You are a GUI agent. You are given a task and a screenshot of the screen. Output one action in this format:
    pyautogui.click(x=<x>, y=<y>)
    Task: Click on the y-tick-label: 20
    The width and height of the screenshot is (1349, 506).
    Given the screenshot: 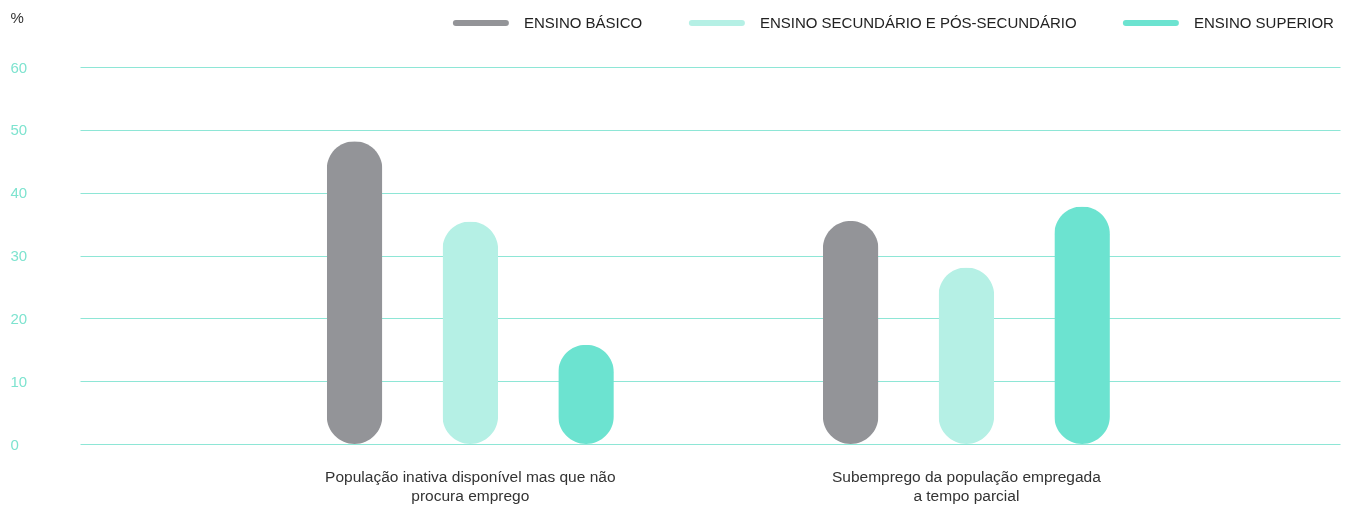 What is the action you would take?
    pyautogui.click(x=19, y=318)
    